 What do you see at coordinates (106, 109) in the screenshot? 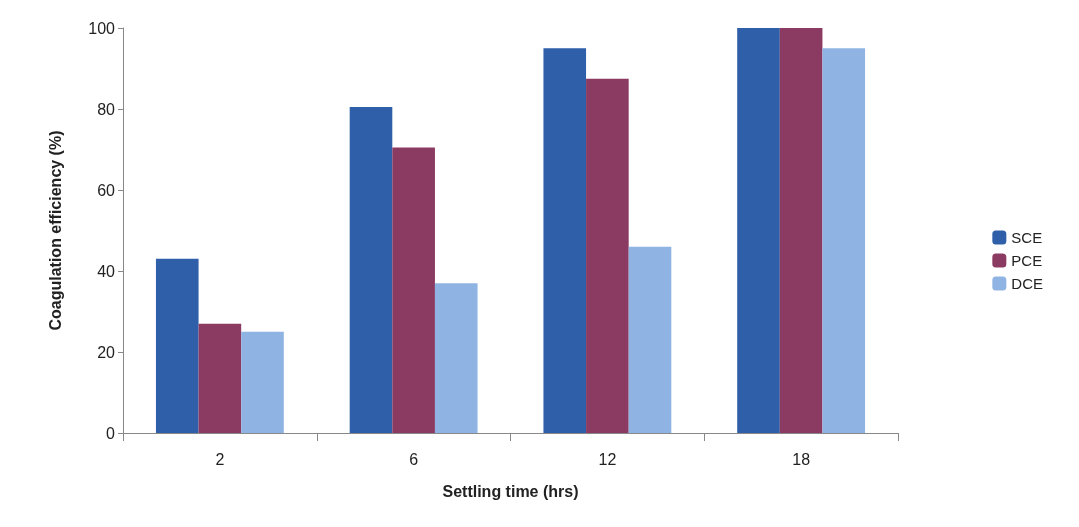
I see `y-tick-label: 80` at bounding box center [106, 109].